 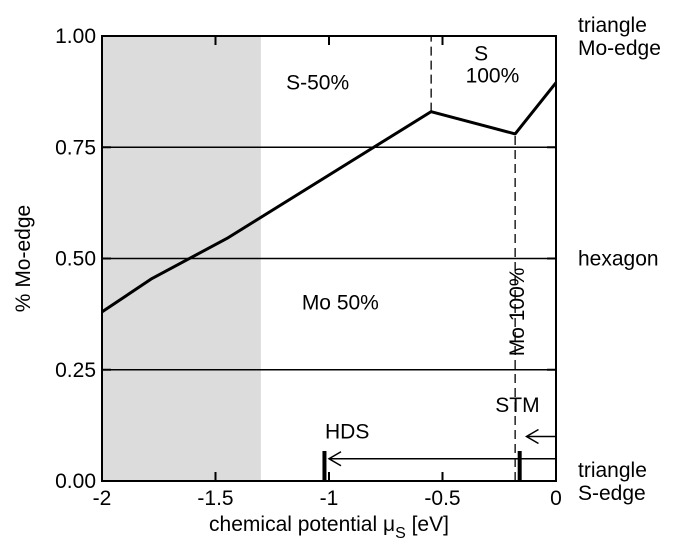 I want to click on vertical-dashed-lines, so click(x=473, y=258).